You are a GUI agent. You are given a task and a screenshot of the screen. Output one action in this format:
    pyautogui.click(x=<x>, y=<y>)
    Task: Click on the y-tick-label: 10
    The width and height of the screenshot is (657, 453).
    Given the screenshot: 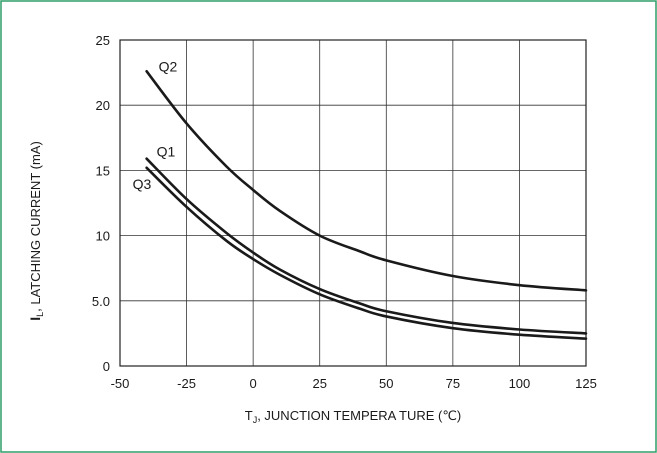 What is the action you would take?
    pyautogui.click(x=103, y=236)
    